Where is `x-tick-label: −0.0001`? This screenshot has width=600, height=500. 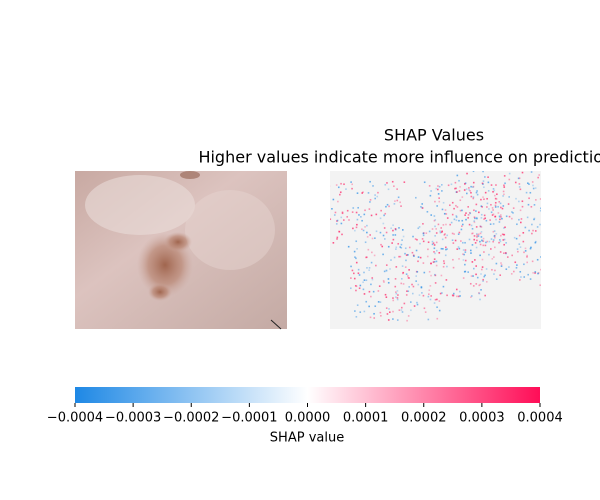
x-tick-label: −0.0001 is located at coordinates (249, 418).